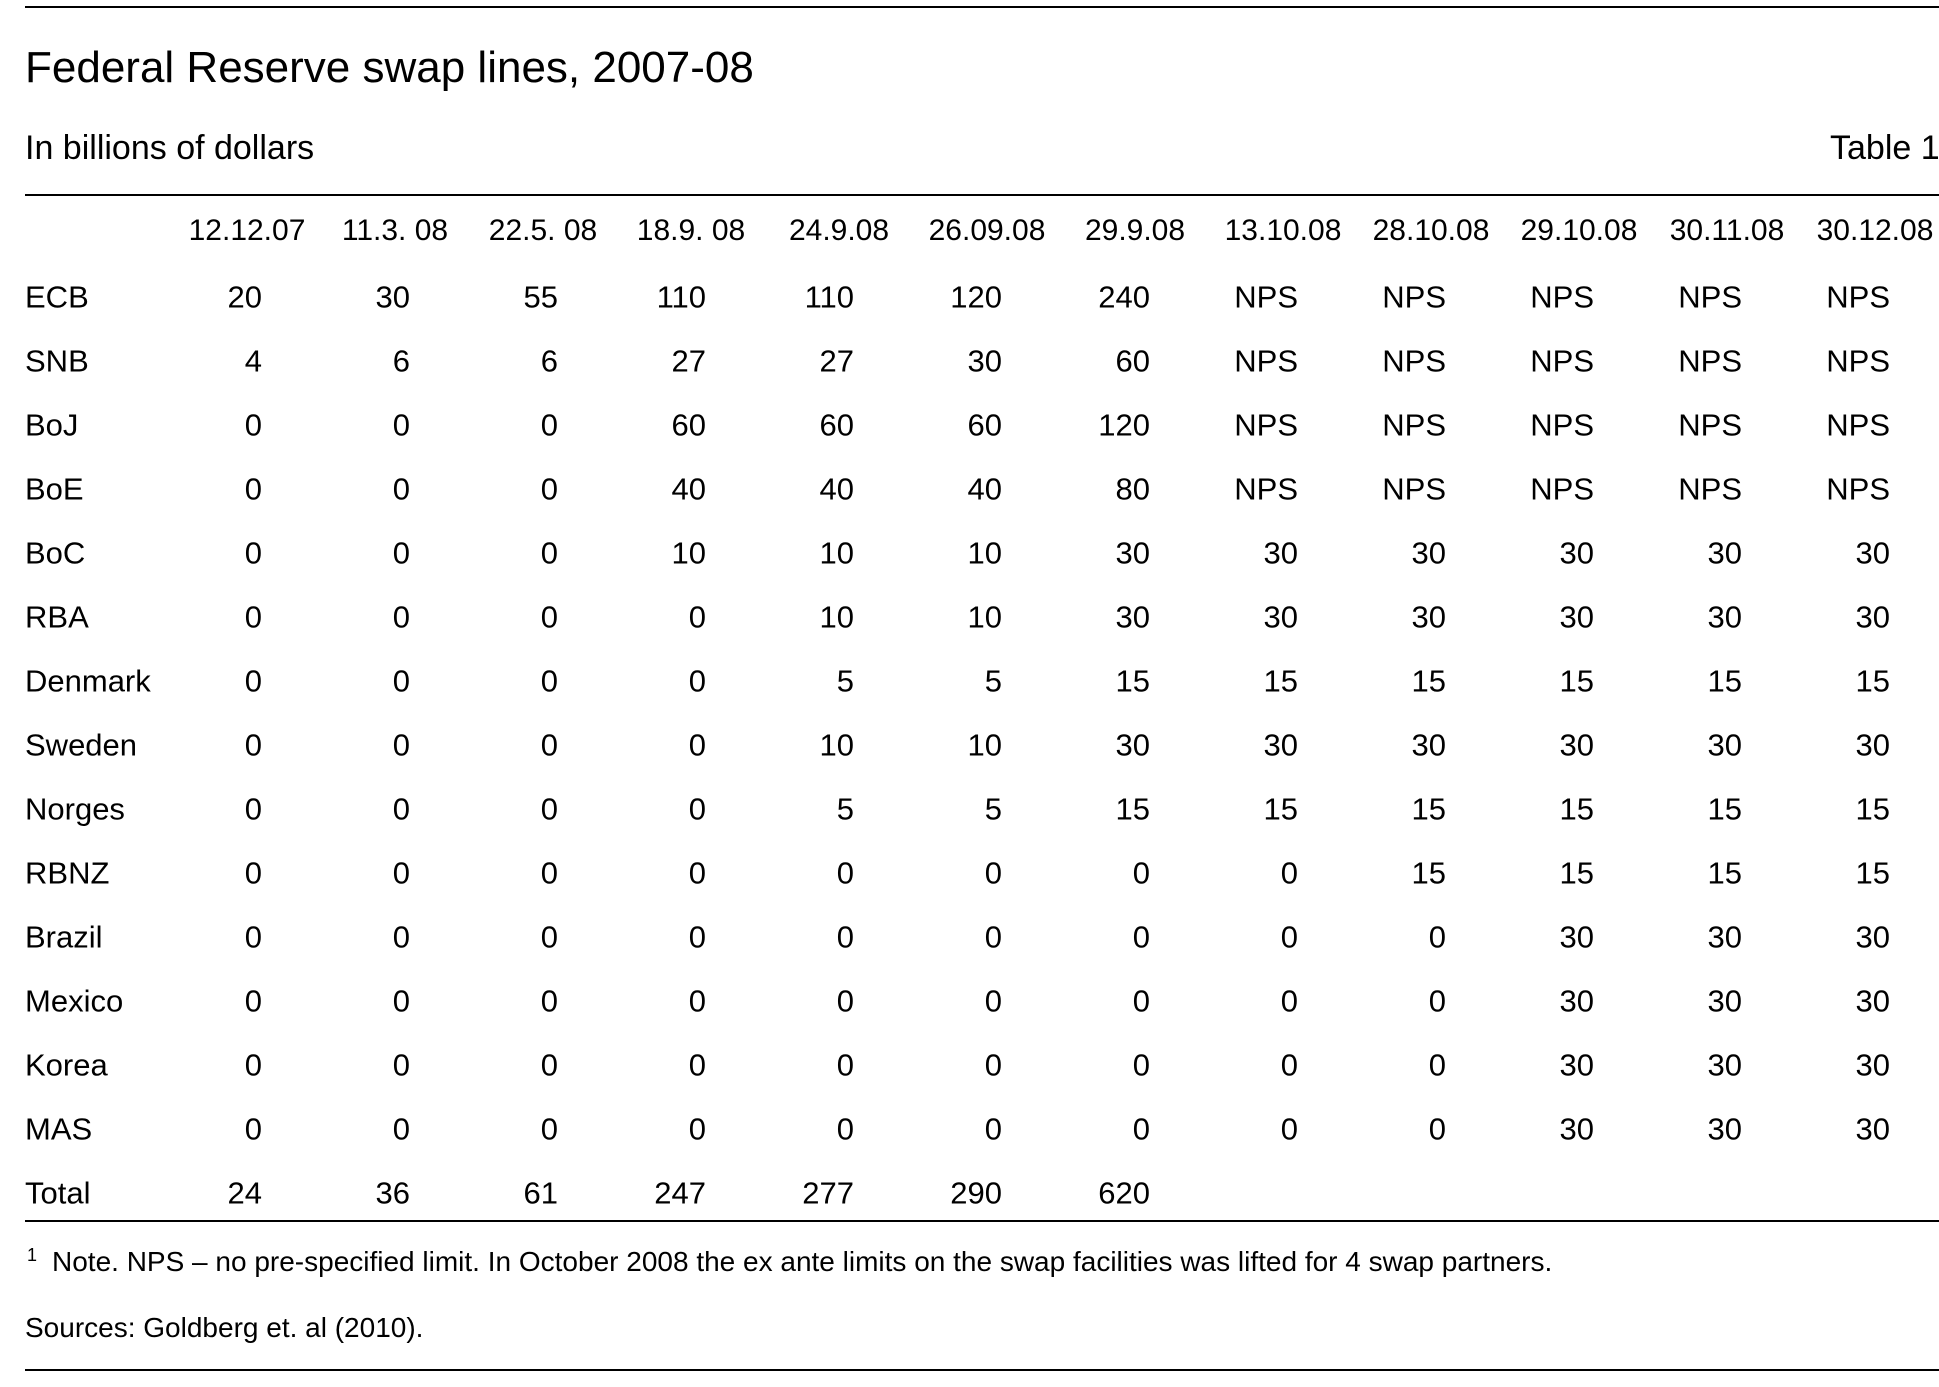 Image resolution: width=1939 pixels, height=1387 pixels. I want to click on column-header: 29.10.08, so click(1579, 230).